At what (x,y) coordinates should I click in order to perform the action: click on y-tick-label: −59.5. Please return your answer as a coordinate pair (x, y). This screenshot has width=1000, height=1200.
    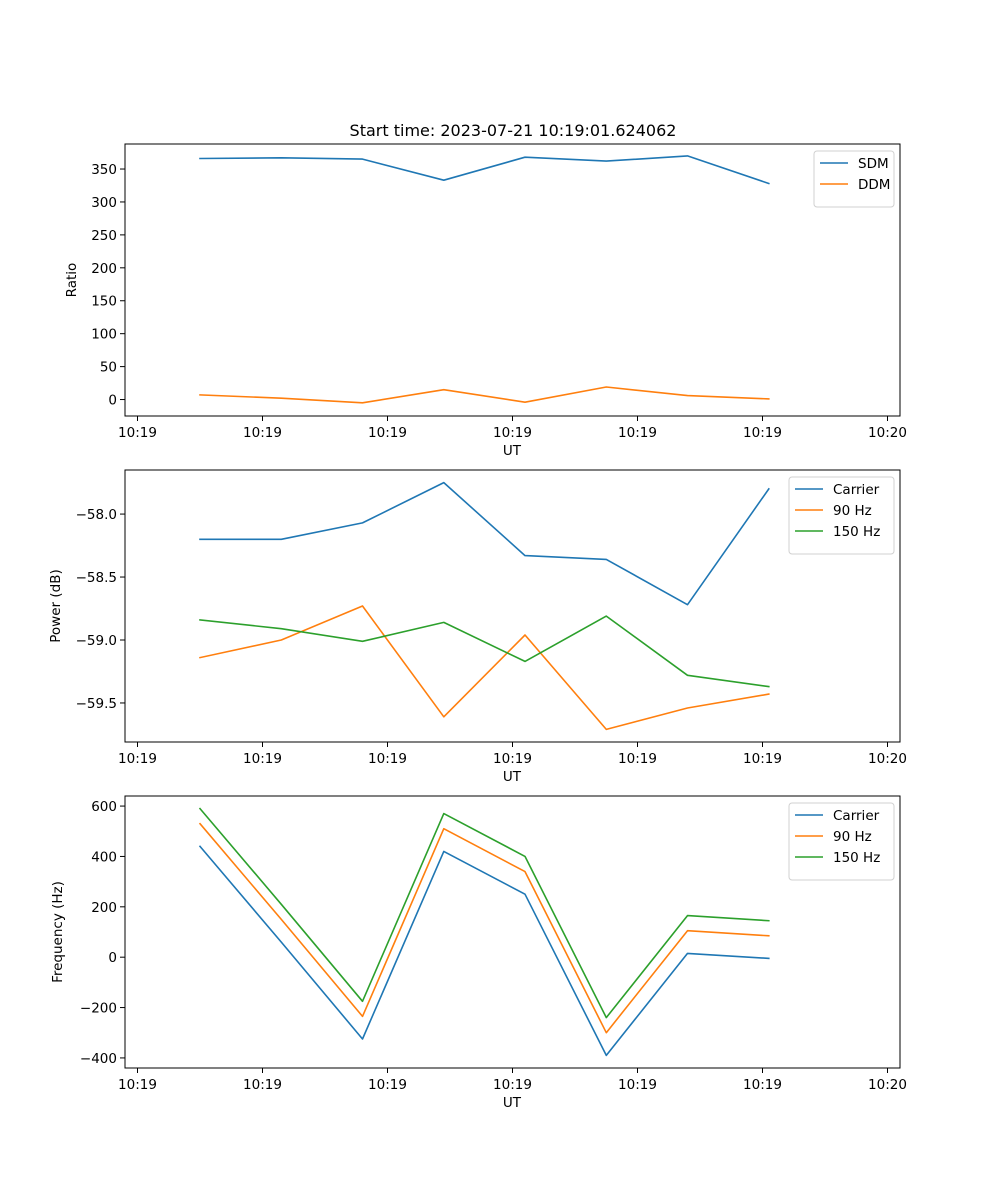
    Looking at the image, I should click on (96, 704).